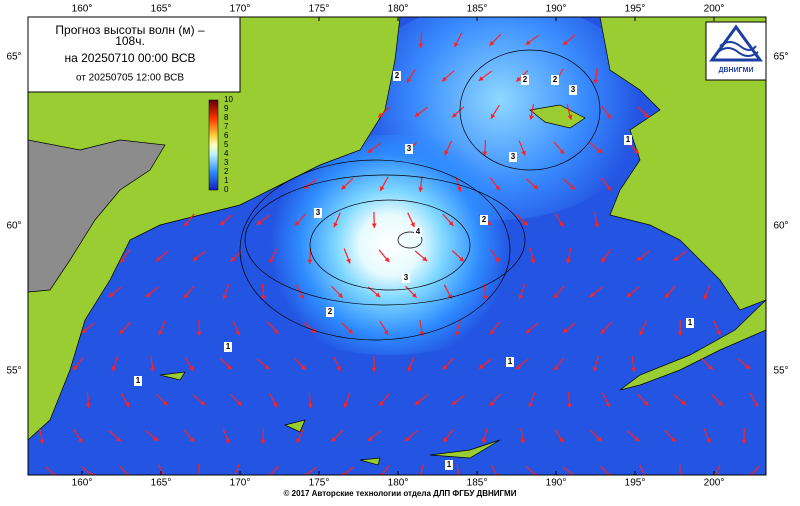 The image size is (800, 506). What do you see at coordinates (226, 144) in the screenshot?
I see `colorbar-label: 5` at bounding box center [226, 144].